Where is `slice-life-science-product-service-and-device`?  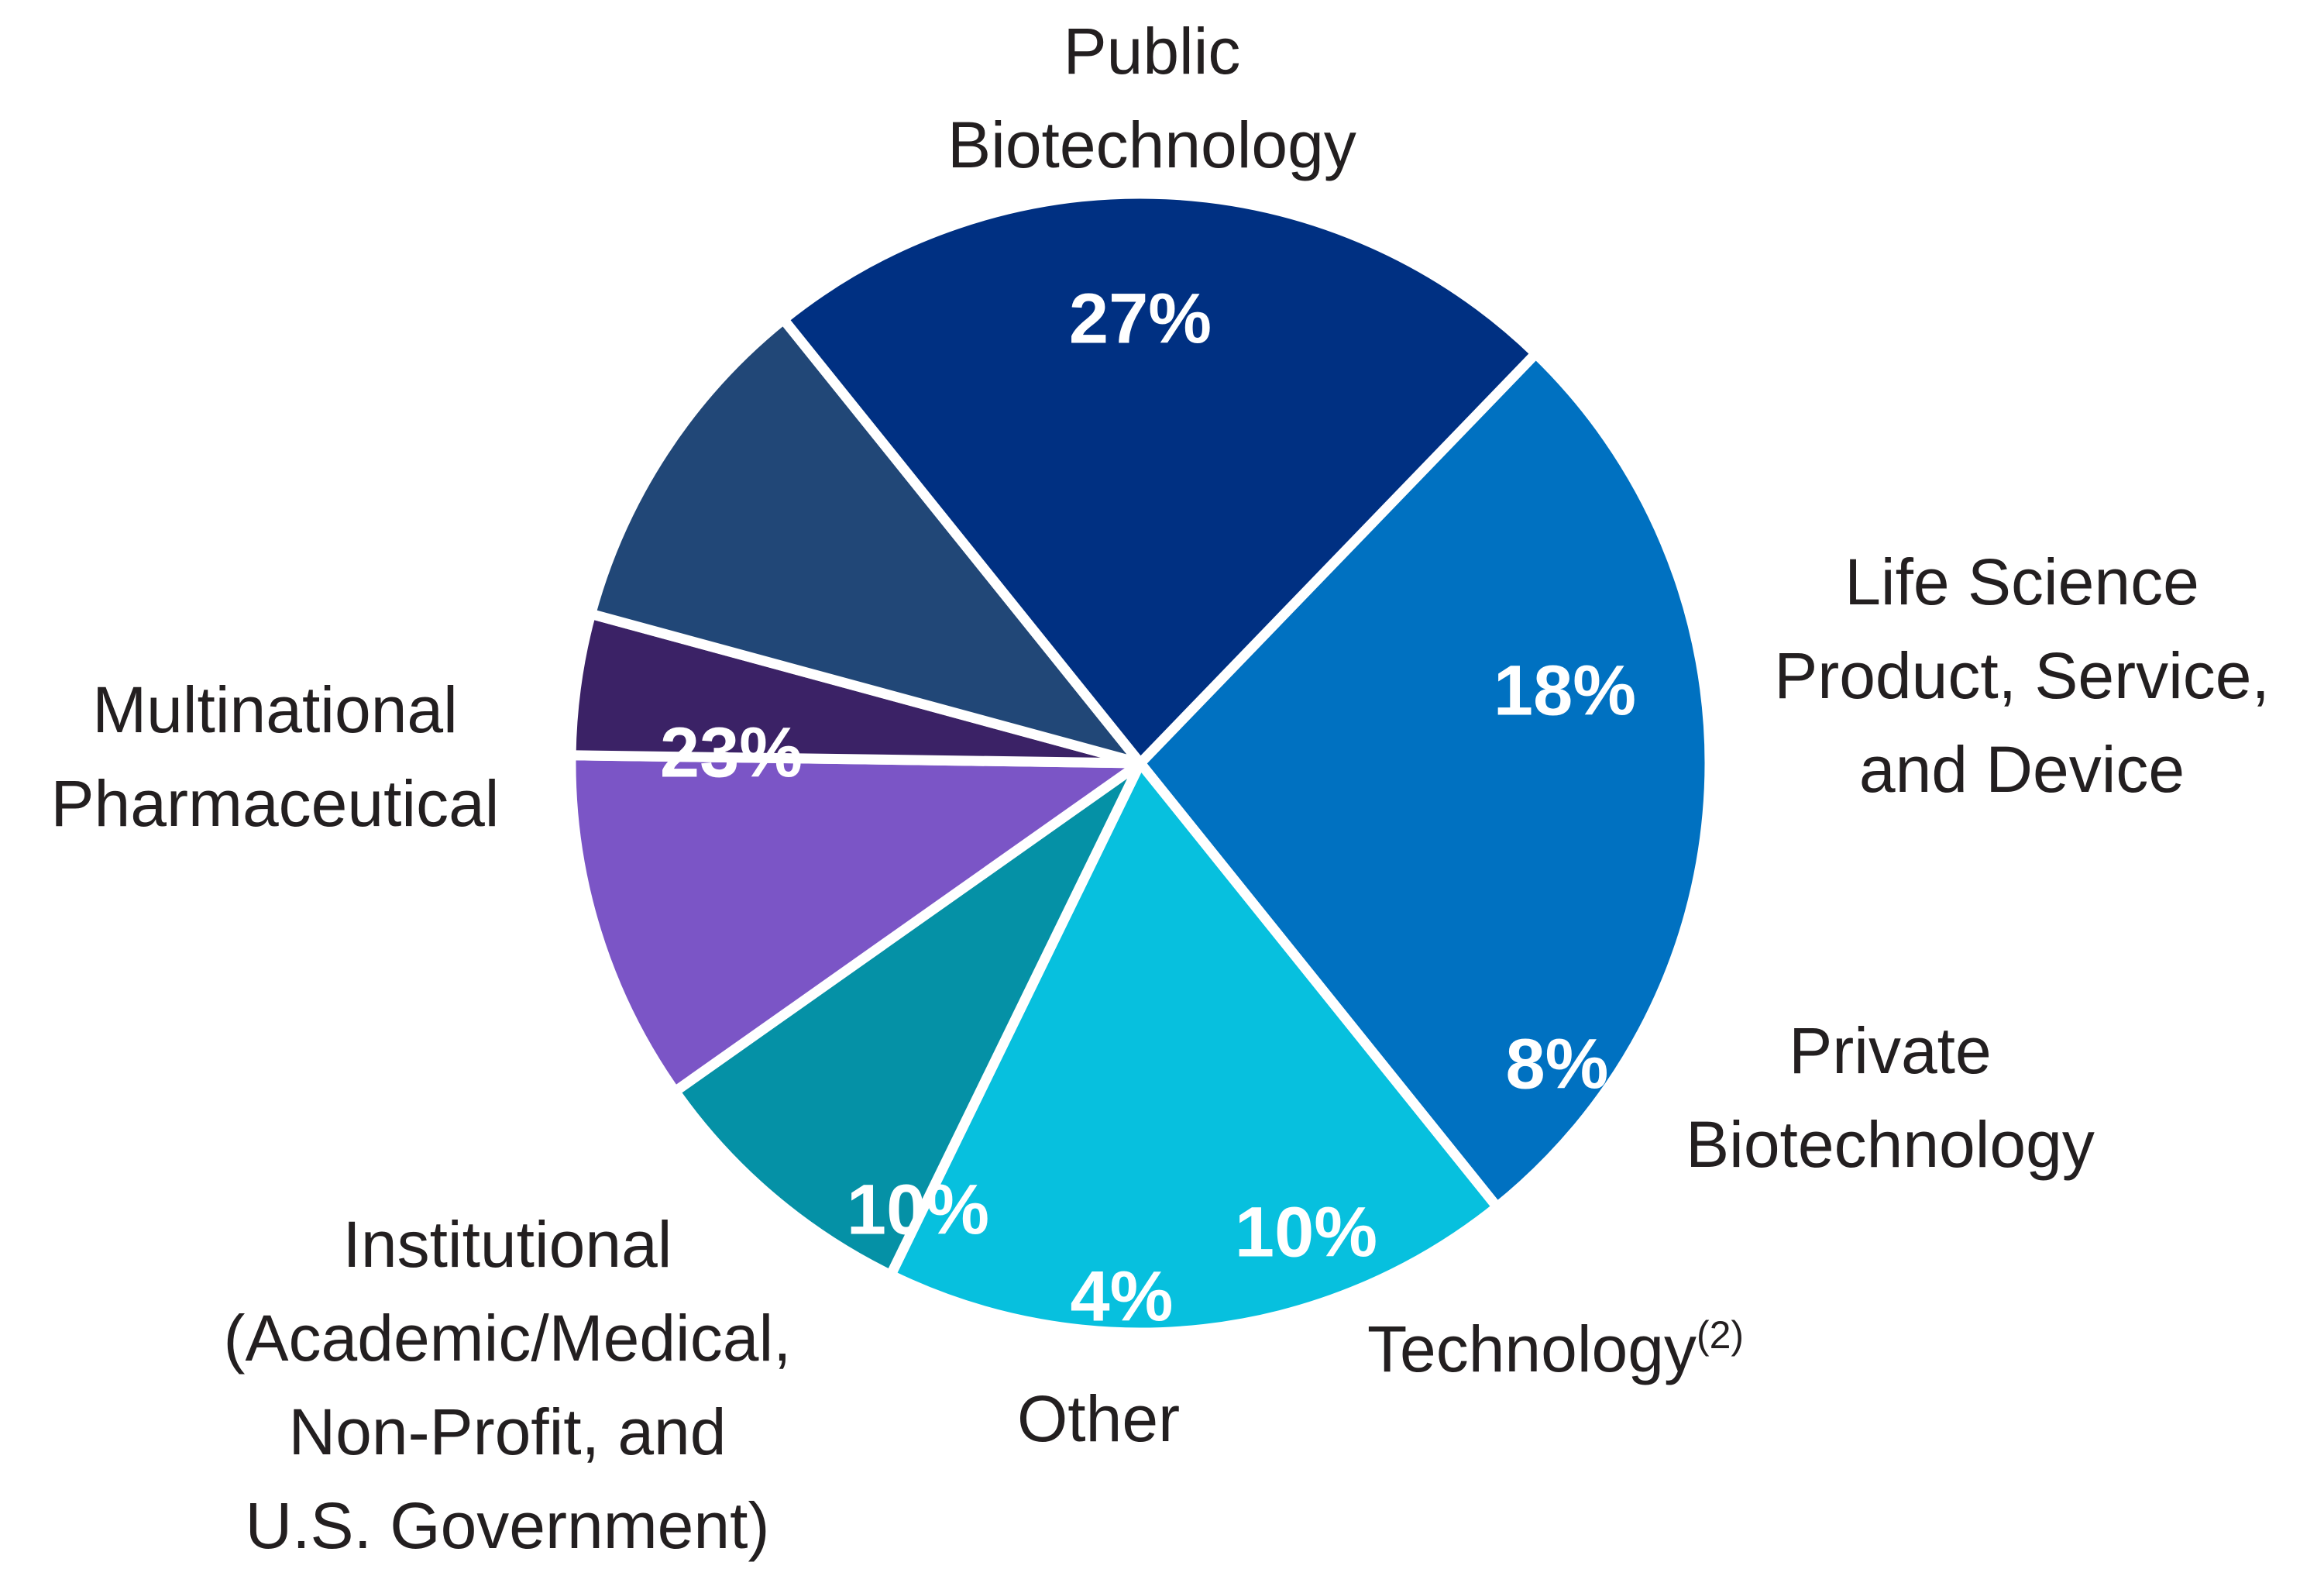
slice-life-science-product-service-and-device is located at coordinates (1194, 1048).